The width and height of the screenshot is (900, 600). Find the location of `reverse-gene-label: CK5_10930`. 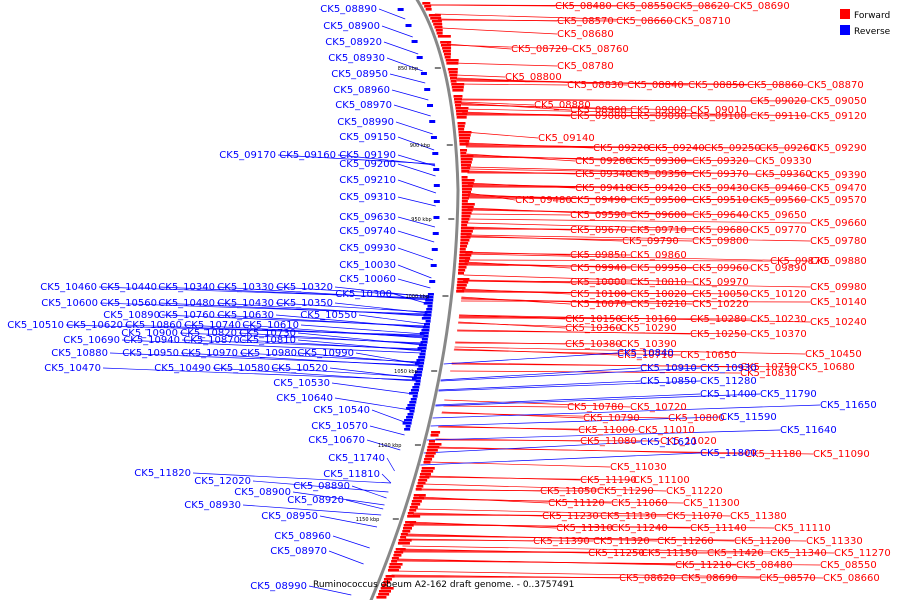

reverse-gene-label: CK5_10930 is located at coordinates (728, 368).